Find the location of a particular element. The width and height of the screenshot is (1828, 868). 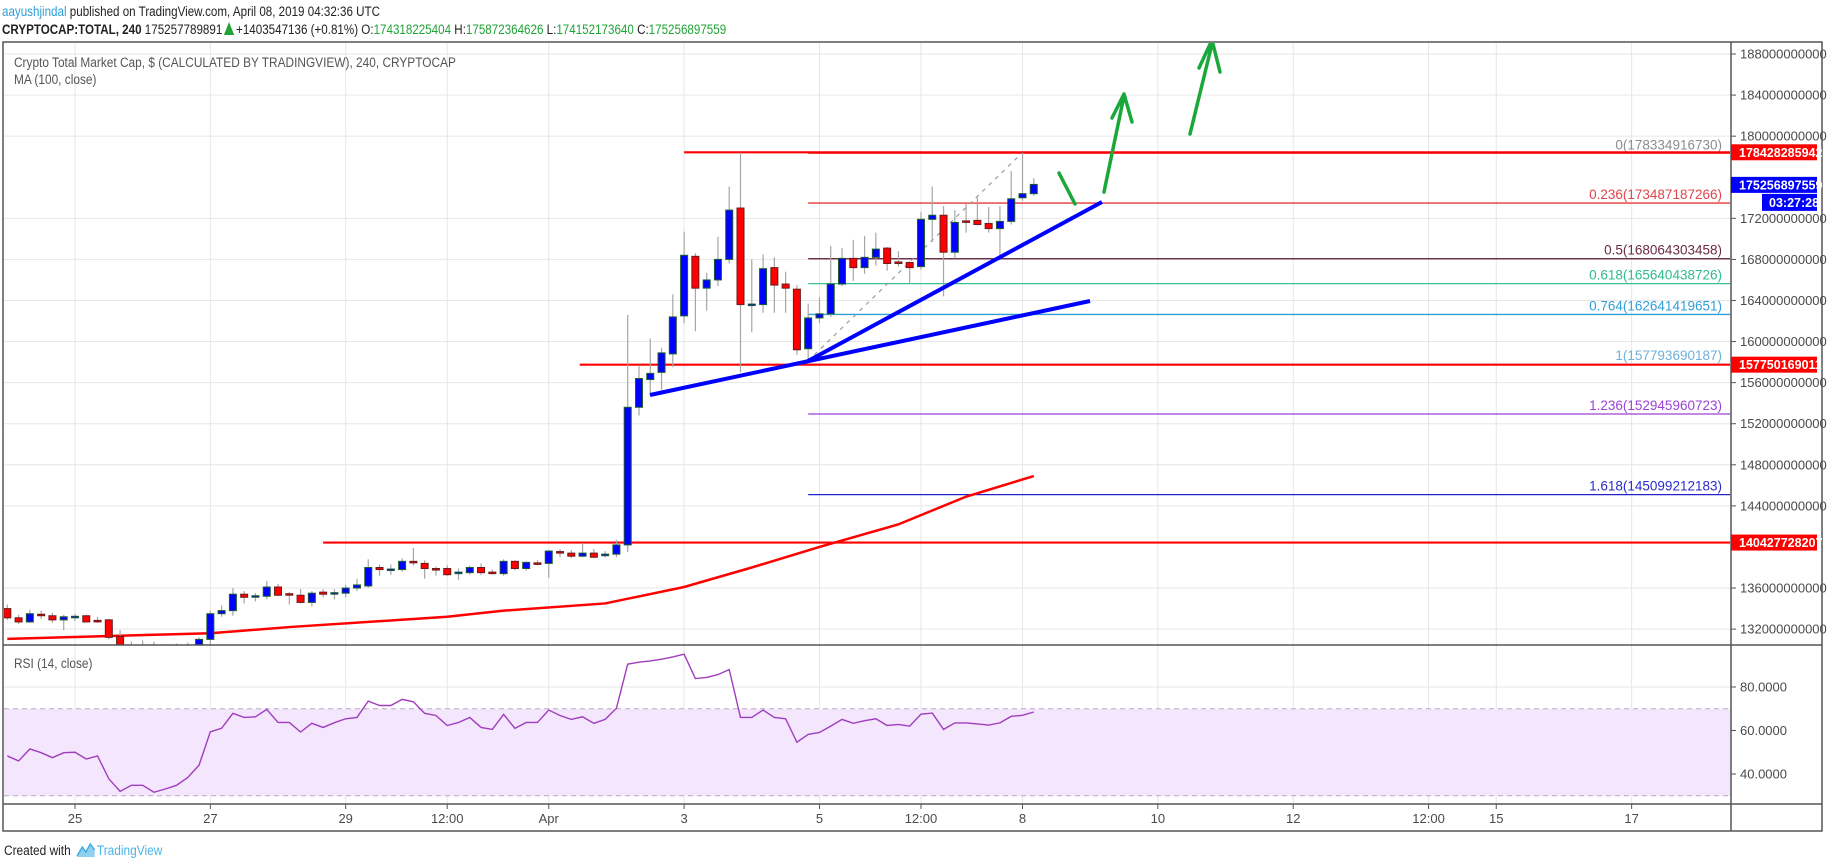

rsi-legend: RSI (14, close) is located at coordinates (53, 663).